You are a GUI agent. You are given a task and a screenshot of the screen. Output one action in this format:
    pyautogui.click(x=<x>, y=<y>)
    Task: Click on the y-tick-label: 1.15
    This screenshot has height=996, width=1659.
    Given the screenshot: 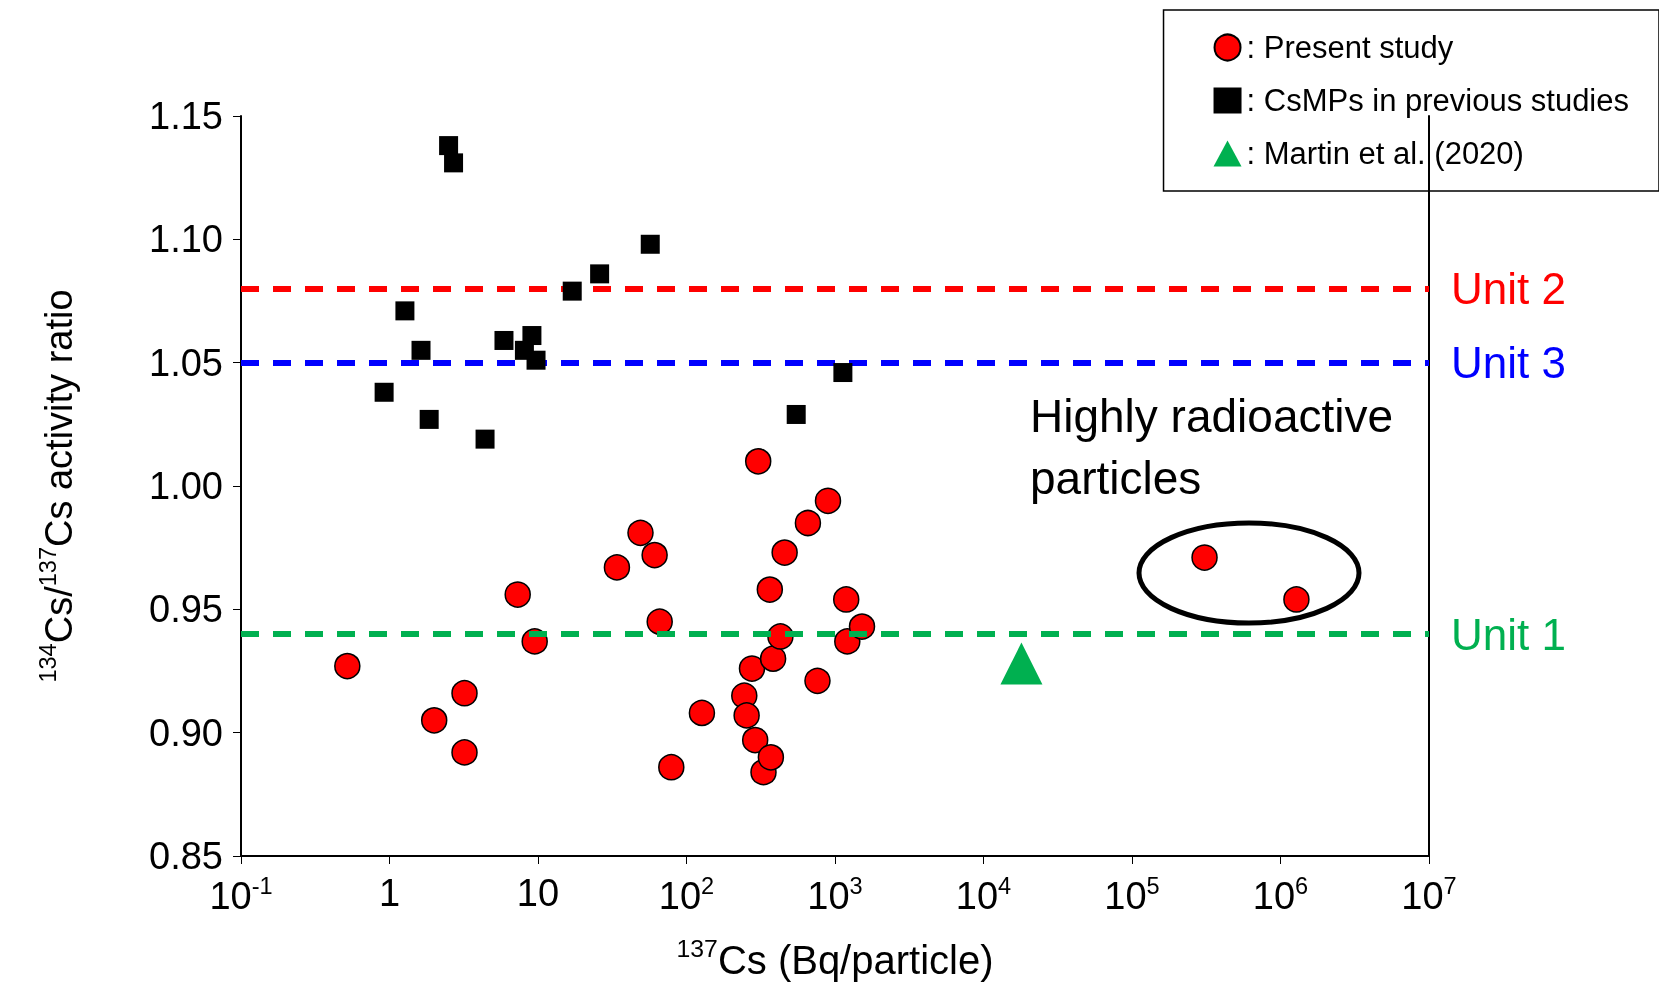 What is the action you would take?
    pyautogui.click(x=186, y=116)
    